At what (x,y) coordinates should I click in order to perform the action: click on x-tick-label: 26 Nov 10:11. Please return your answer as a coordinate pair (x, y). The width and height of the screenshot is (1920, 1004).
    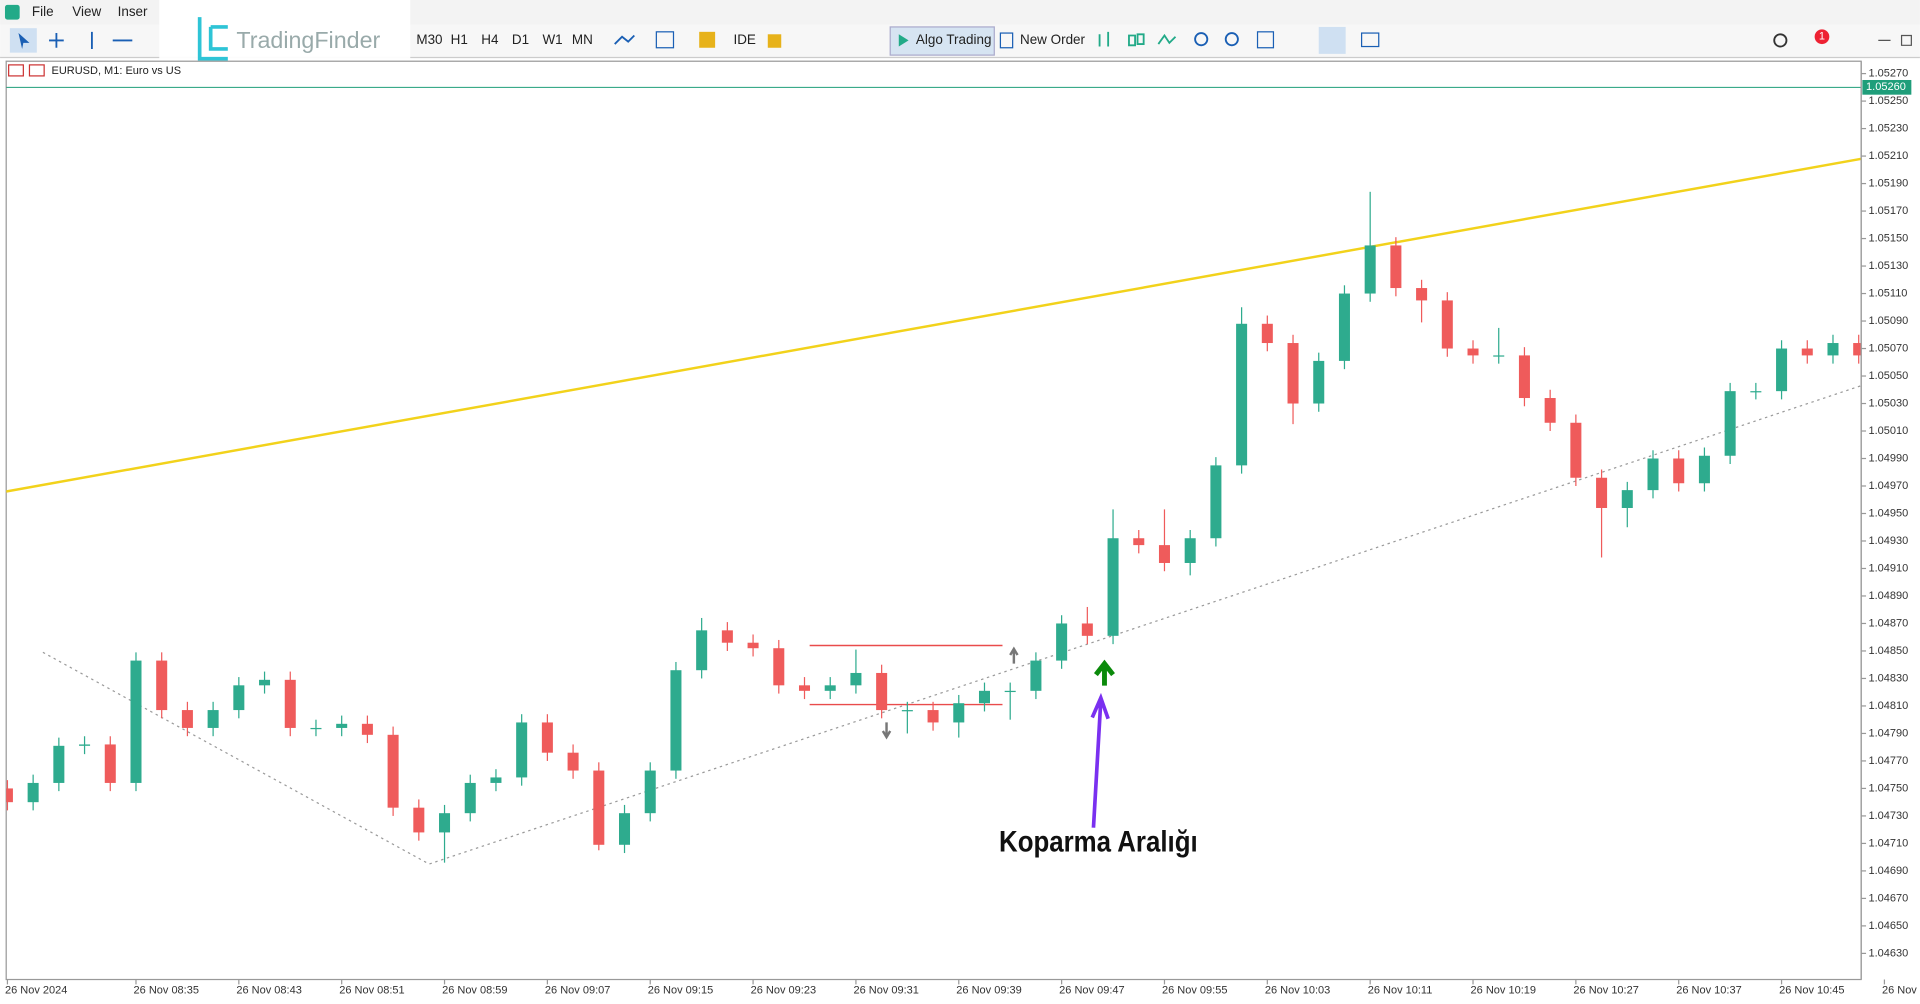
    Looking at the image, I should click on (1400, 990).